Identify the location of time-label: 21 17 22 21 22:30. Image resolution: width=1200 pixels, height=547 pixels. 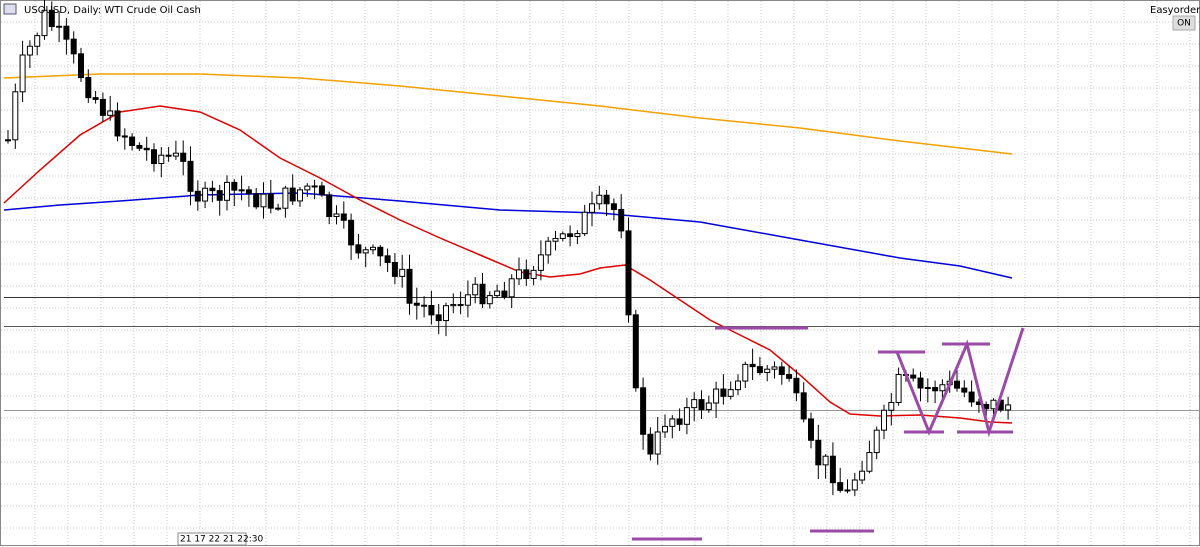
(221, 540).